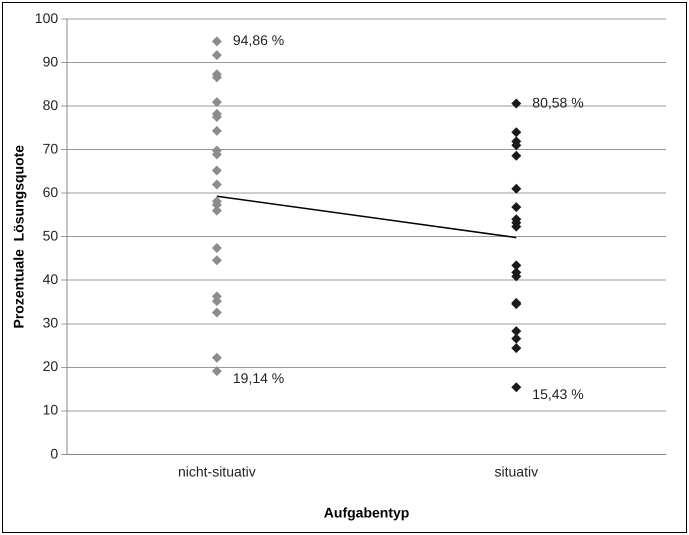 The height and width of the screenshot is (535, 689). I want to click on annotation: 15,43 %, so click(558, 394).